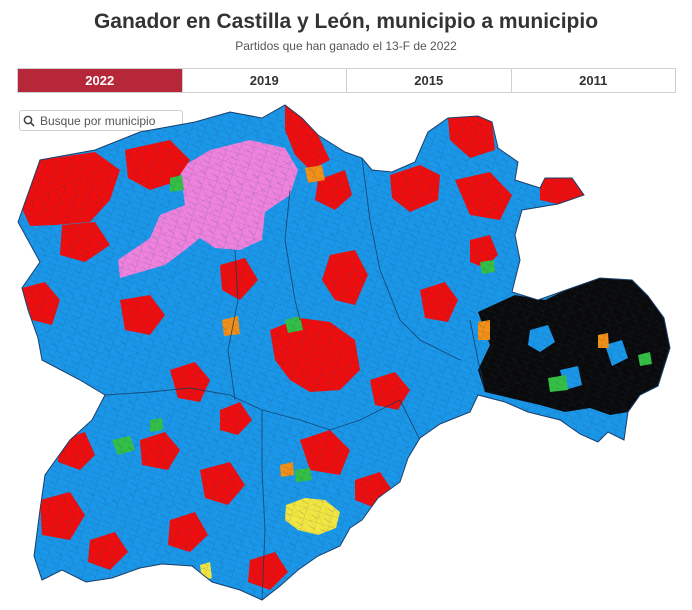 The height and width of the screenshot is (610, 692). What do you see at coordinates (110, 120) in the screenshot?
I see `search-input` at bounding box center [110, 120].